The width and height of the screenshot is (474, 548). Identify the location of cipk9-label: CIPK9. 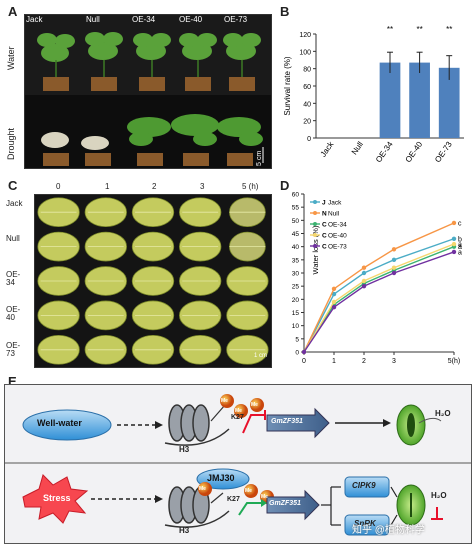
(364, 485).